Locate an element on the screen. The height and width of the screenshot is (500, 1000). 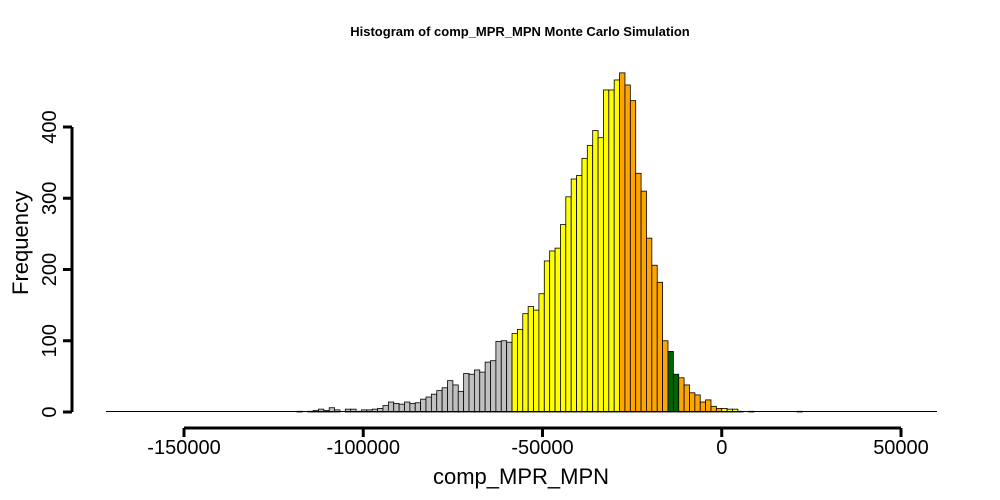
y-axis-label: Frequency is located at coordinates (20, 243).